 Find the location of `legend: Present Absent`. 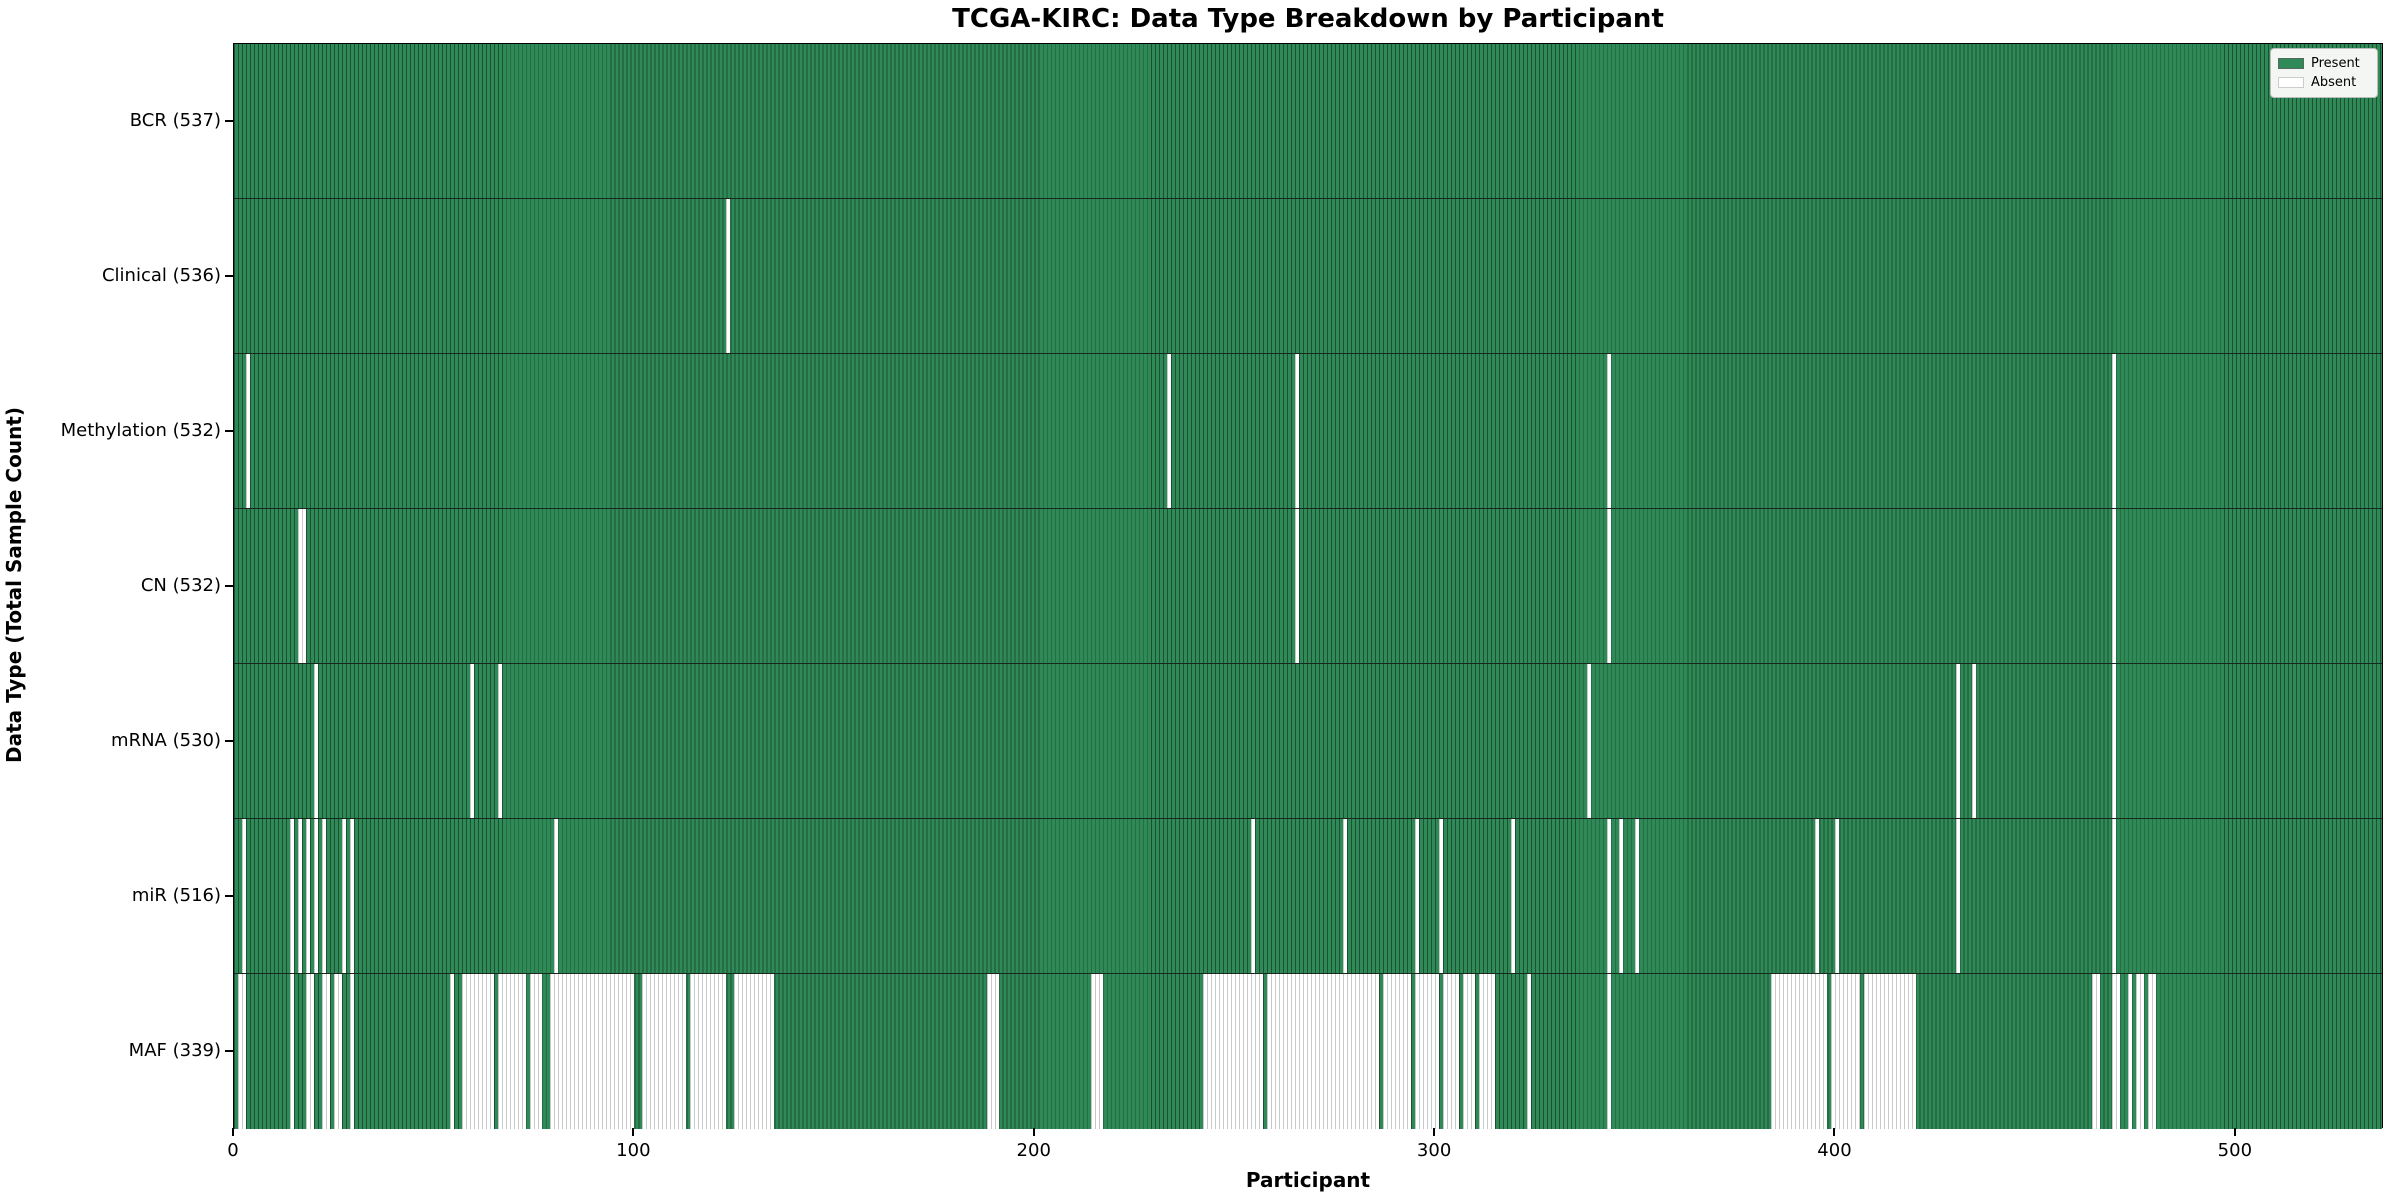

legend: Present Absent is located at coordinates (2324, 73).